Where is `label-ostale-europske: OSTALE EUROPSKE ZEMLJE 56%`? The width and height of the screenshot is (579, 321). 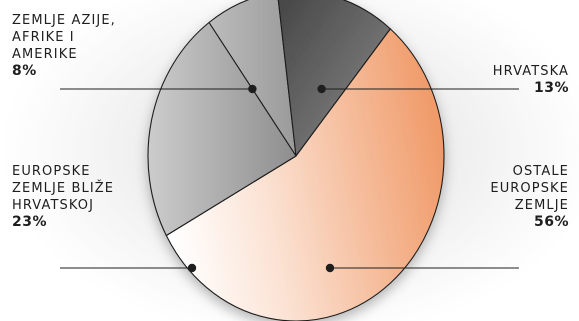 label-ostale-europske: OSTALE EUROPSKE ZEMLJE 56% is located at coordinates (529, 197).